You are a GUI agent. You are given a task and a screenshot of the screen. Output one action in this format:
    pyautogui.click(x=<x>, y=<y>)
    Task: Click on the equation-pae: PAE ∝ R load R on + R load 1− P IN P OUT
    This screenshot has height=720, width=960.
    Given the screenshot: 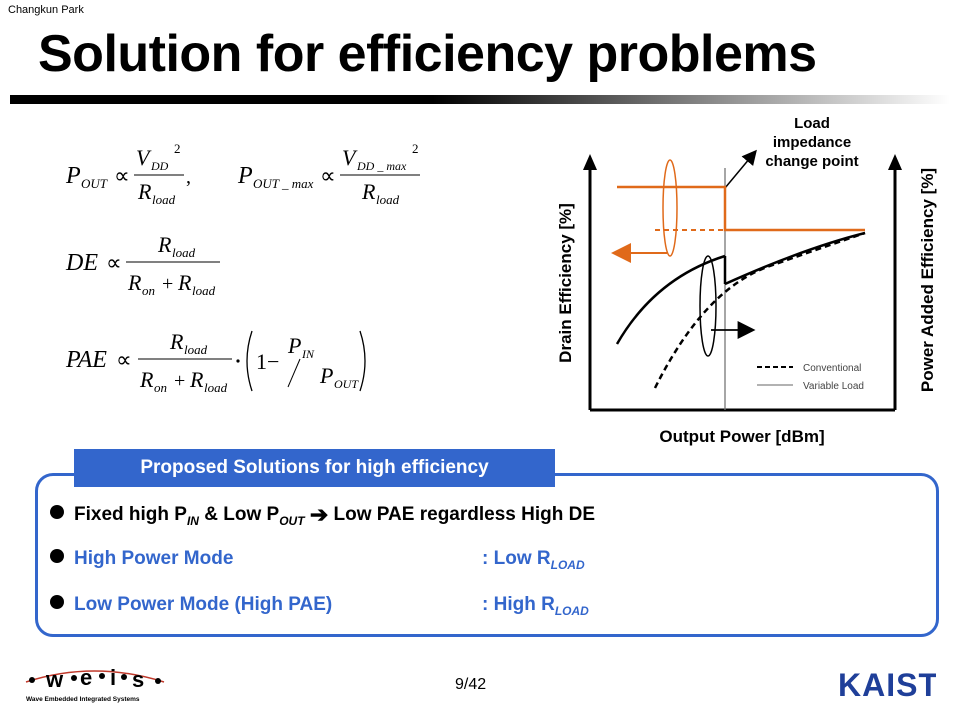 What is the action you would take?
    pyautogui.click(x=227, y=367)
    